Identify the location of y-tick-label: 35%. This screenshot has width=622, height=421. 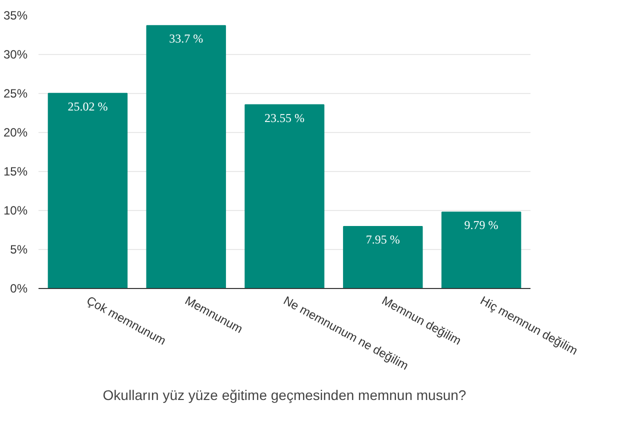
(15, 15).